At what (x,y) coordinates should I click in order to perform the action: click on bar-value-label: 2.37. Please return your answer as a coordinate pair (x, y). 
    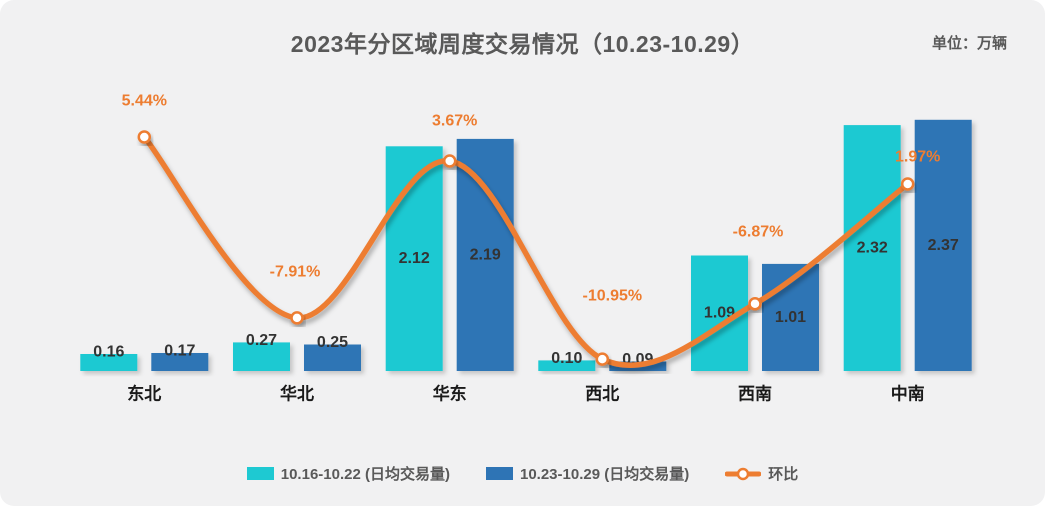
    Looking at the image, I should click on (943, 245).